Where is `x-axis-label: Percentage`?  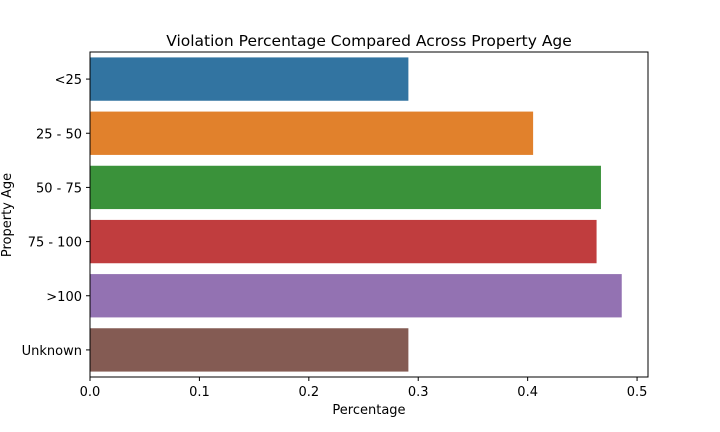
x-axis-label: Percentage is located at coordinates (368, 410).